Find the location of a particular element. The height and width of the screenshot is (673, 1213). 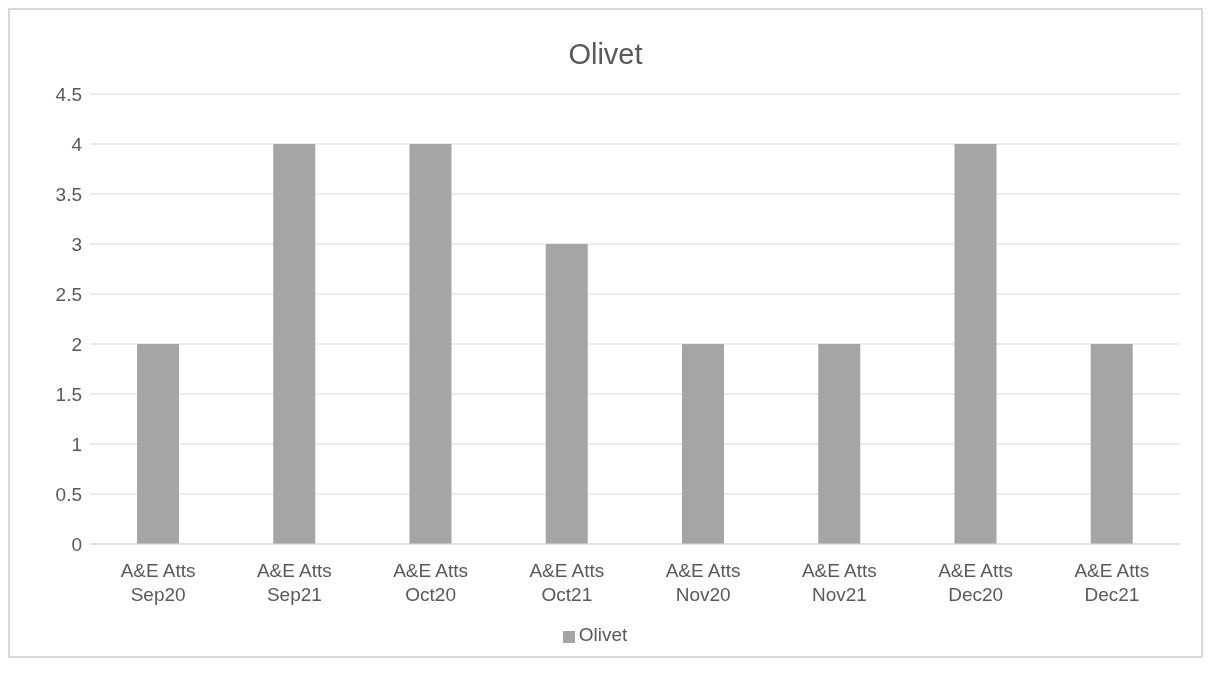

y-tick-label: 3 is located at coordinates (76, 244).